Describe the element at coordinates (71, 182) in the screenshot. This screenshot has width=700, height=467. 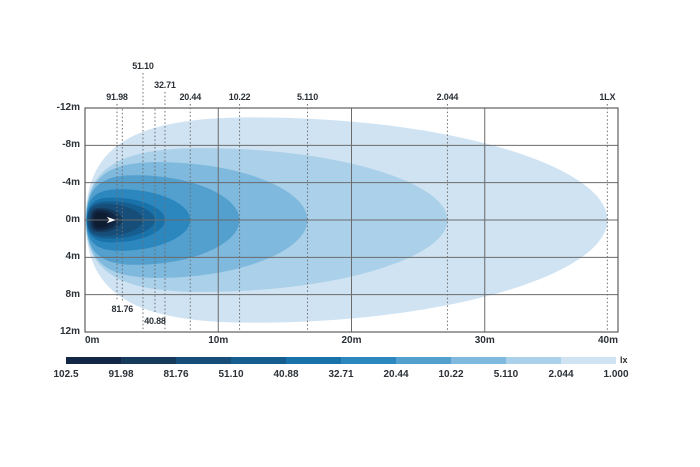
I see `y-tick-label: -4m` at that location.